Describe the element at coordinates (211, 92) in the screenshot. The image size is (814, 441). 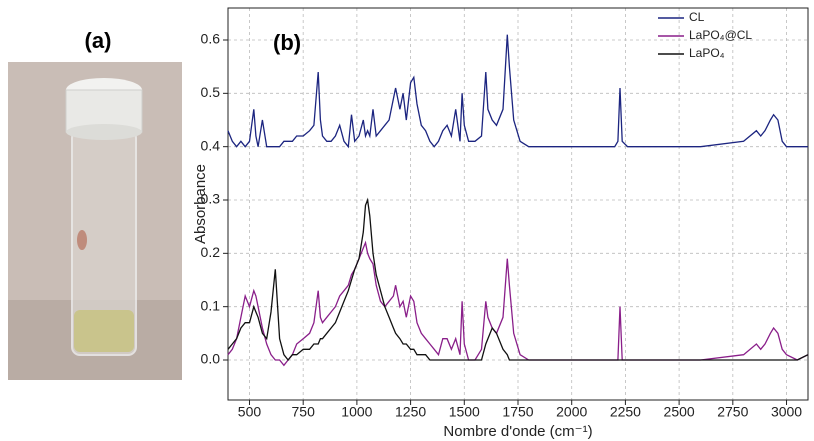
I see `y-tick-label: 0.5` at that location.